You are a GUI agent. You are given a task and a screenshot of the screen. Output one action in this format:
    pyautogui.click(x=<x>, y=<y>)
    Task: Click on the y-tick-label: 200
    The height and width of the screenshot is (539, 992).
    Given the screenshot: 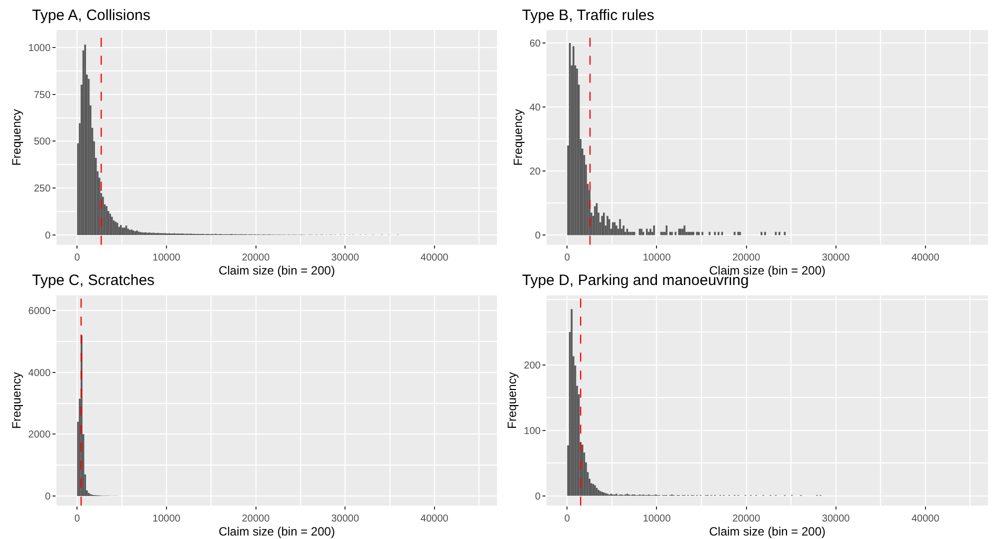 What is the action you would take?
    pyautogui.click(x=533, y=366)
    